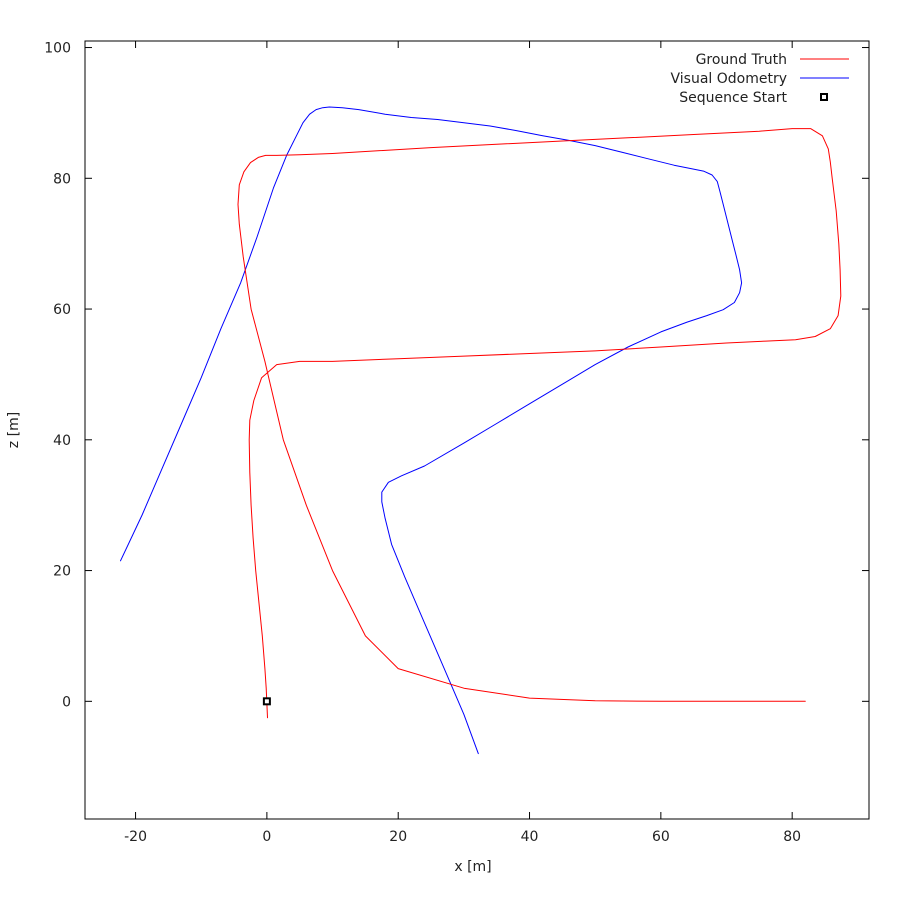 The image size is (900, 900). I want to click on x-tick-label: 80, so click(792, 837).